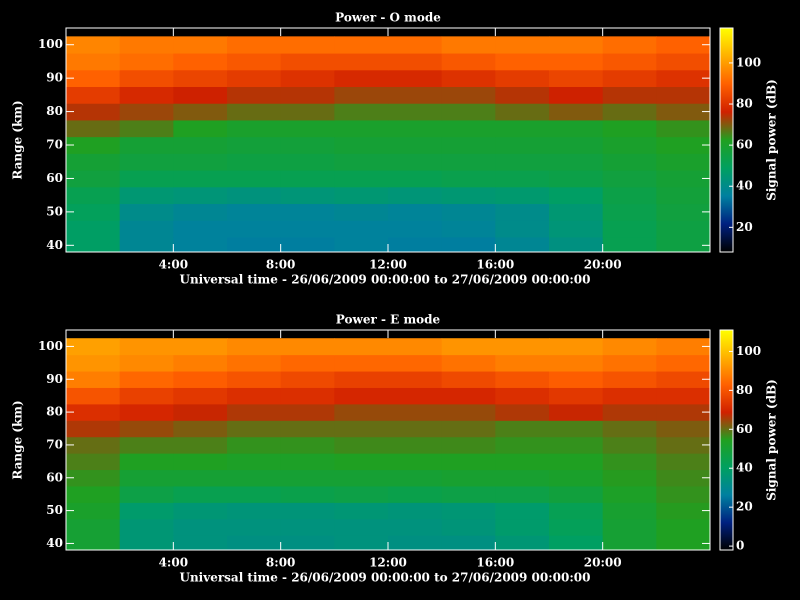 The width and height of the screenshot is (800, 600). I want to click on y-tick-label: 50, so click(54, 211).